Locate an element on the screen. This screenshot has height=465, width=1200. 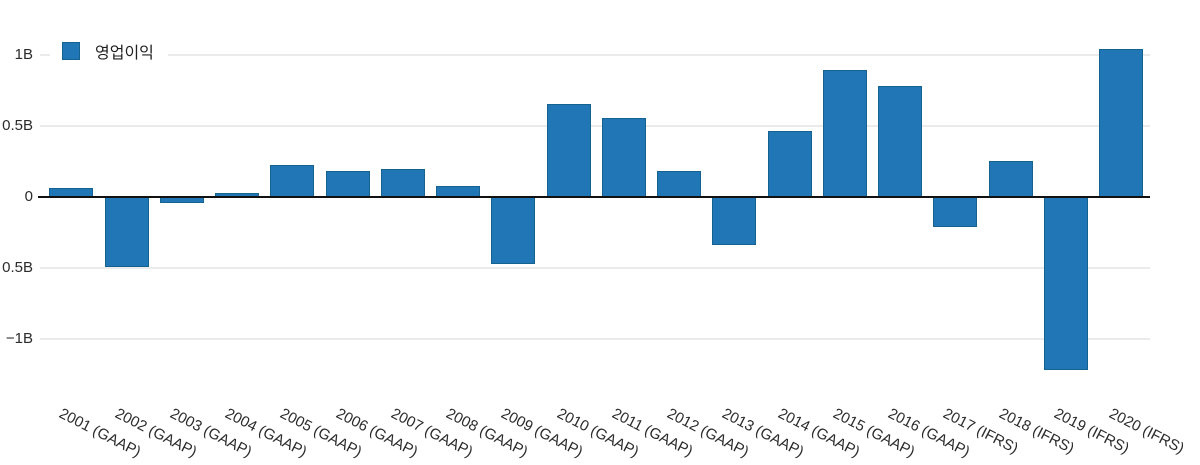
legend-swatch-icon is located at coordinates (71, 51).